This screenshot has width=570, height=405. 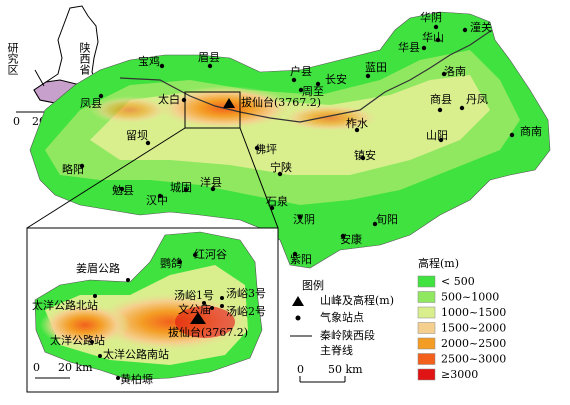 I want to click on station-label: 留坝, so click(x=137, y=135).